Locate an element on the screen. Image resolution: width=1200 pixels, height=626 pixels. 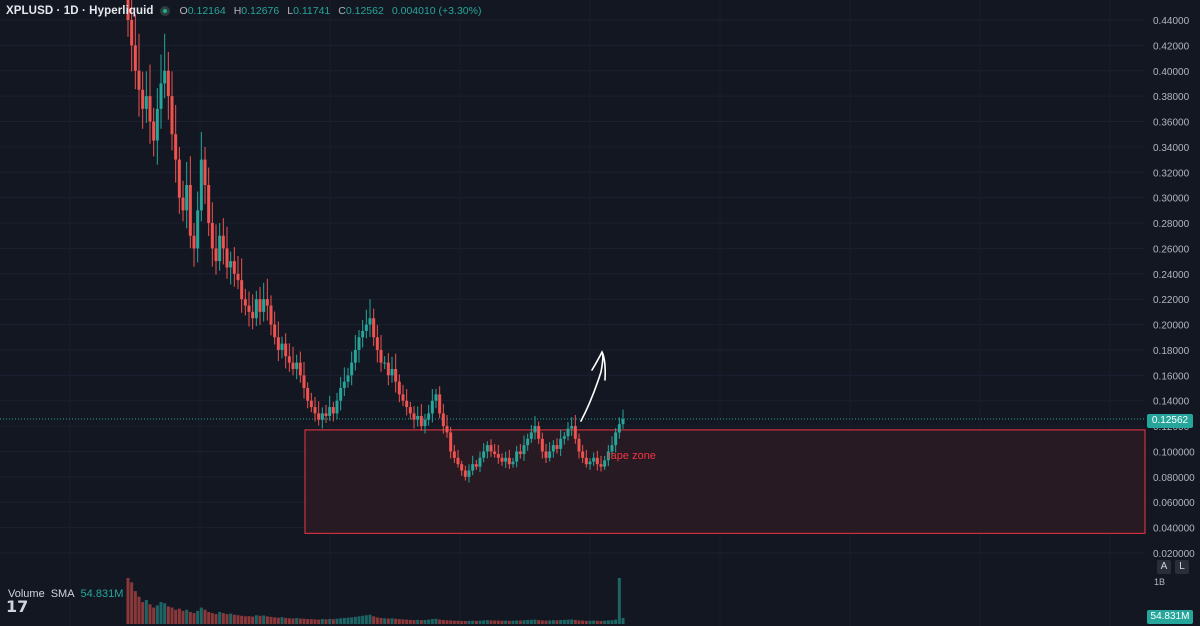
log-scale-button: L is located at coordinates (1182, 567).